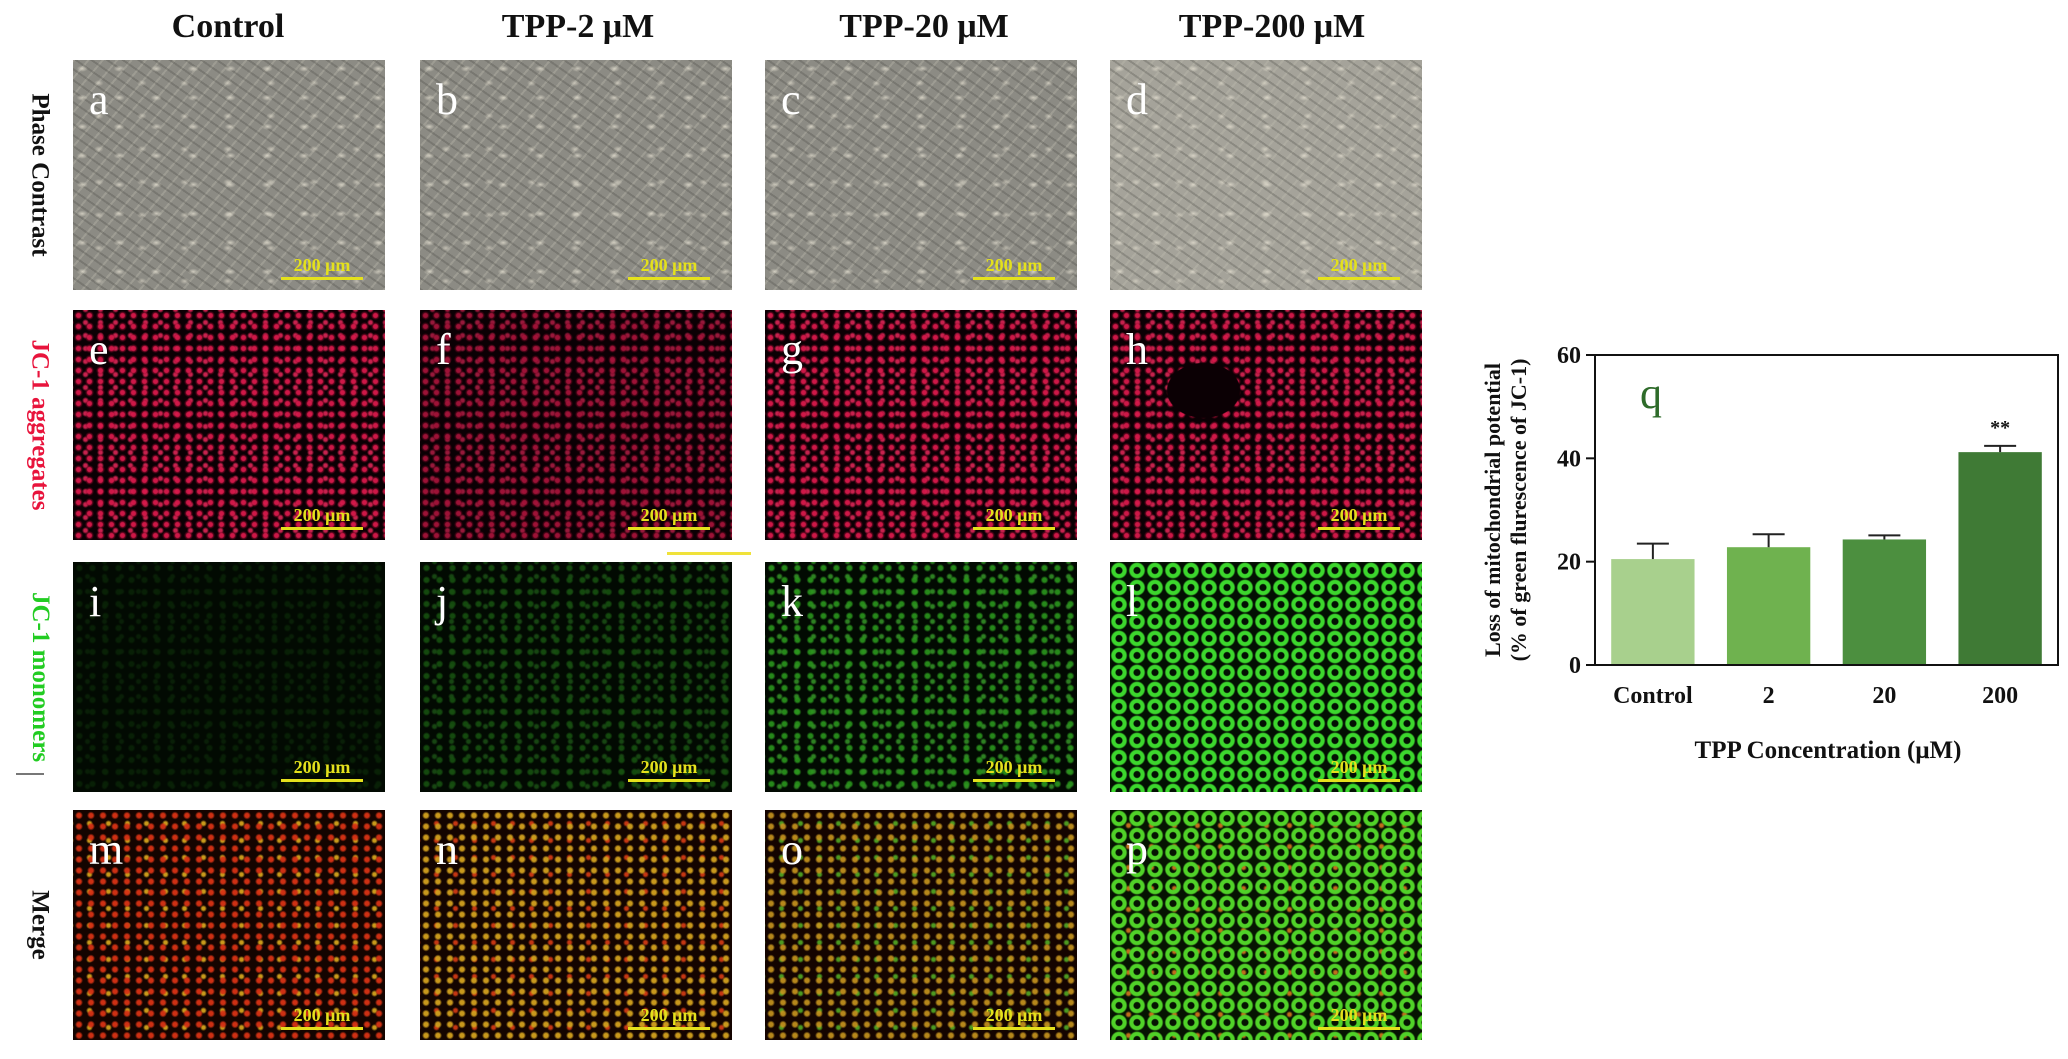 This screenshot has height=1059, width=2068. I want to click on y-tick-label: 40, so click(1569, 459).